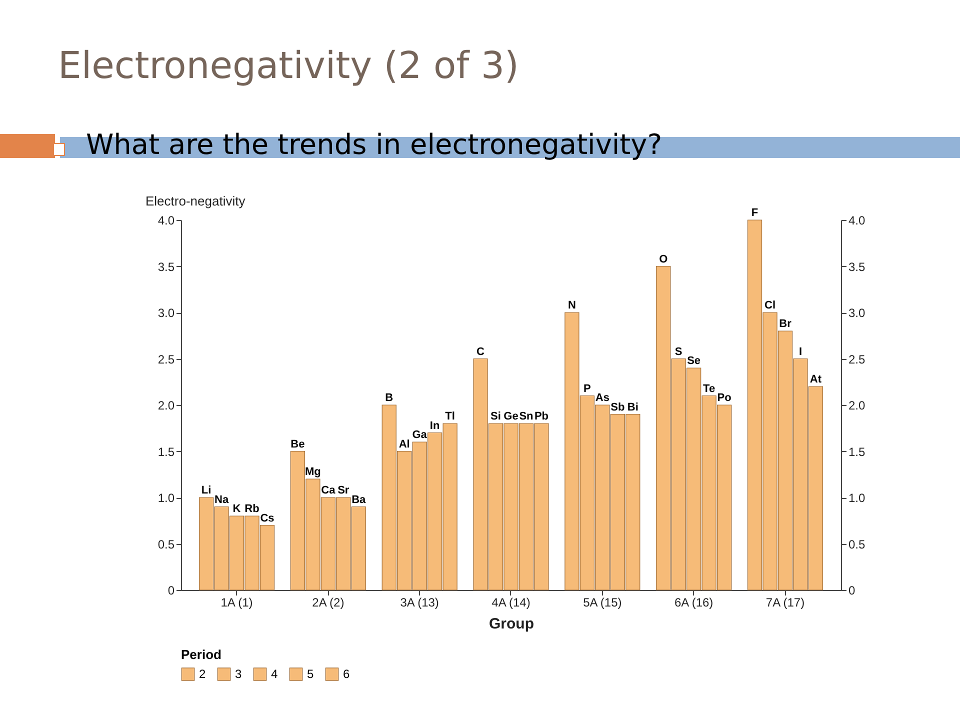 This screenshot has height=720, width=960. Describe the element at coordinates (617, 407) in the screenshot. I see `data-label: Sb` at that location.